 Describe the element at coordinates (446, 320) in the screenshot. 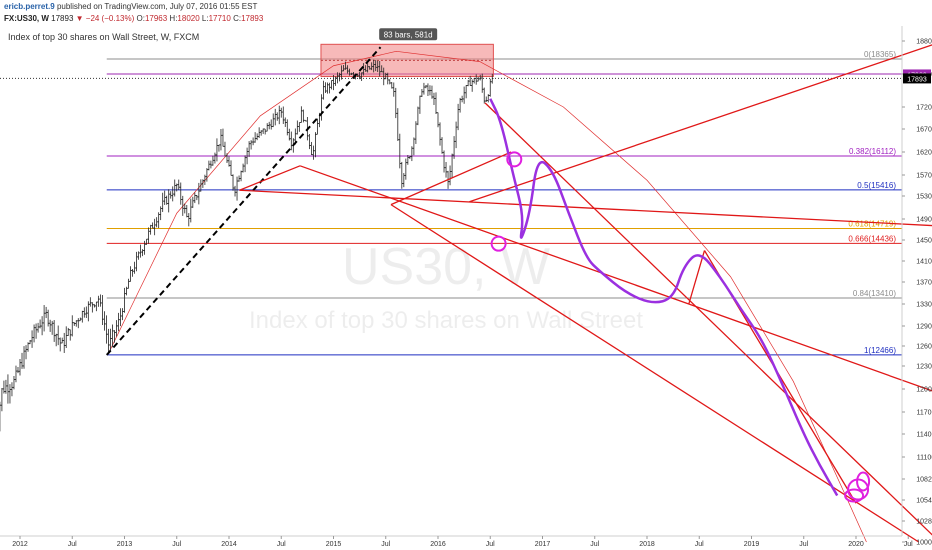

I see `watermark-description: Index of top 30 shares on Wall Street` at that location.